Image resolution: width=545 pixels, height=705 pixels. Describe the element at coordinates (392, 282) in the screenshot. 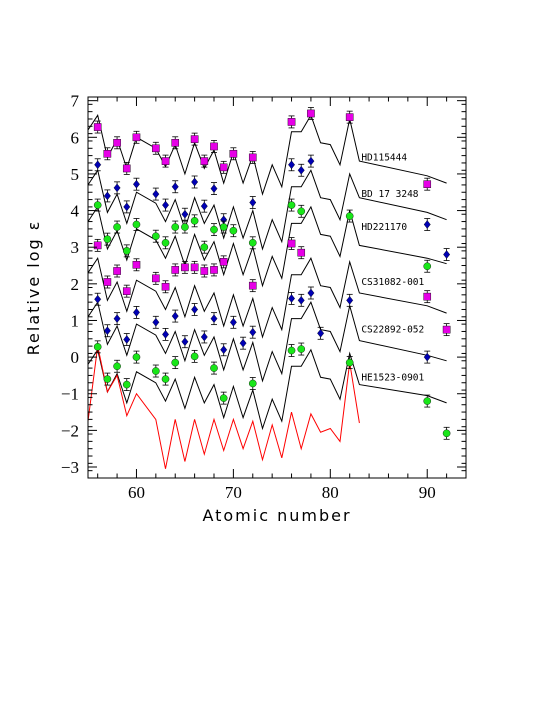

I see `star-label-4: CS31082-001` at that location.